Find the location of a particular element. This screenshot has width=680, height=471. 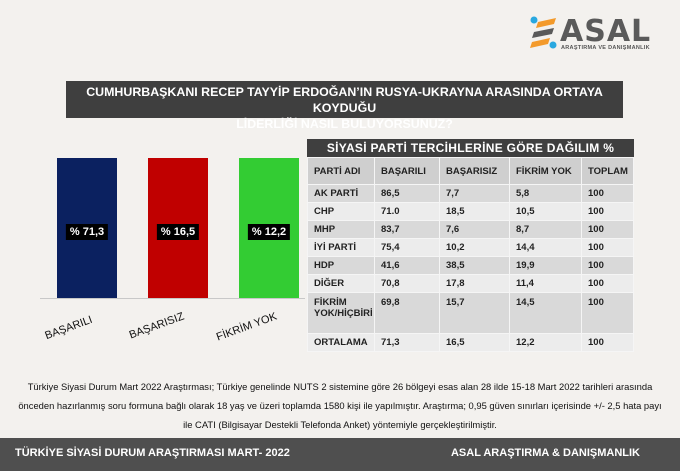

logo-subtitle: ARAŞTIRMA VE DANIŞMANLIK is located at coordinates (605, 48).